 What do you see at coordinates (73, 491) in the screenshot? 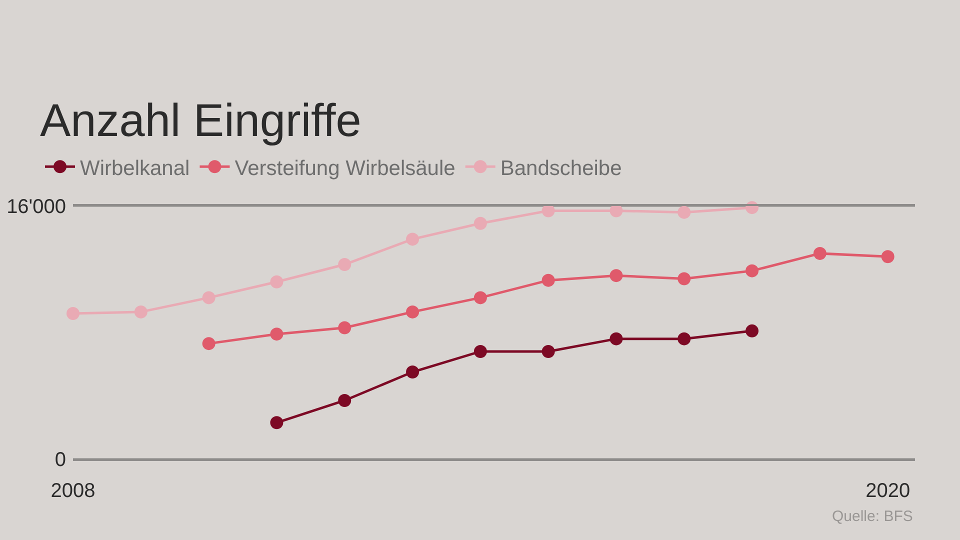
I see `x-tick-label: 2008` at bounding box center [73, 491].